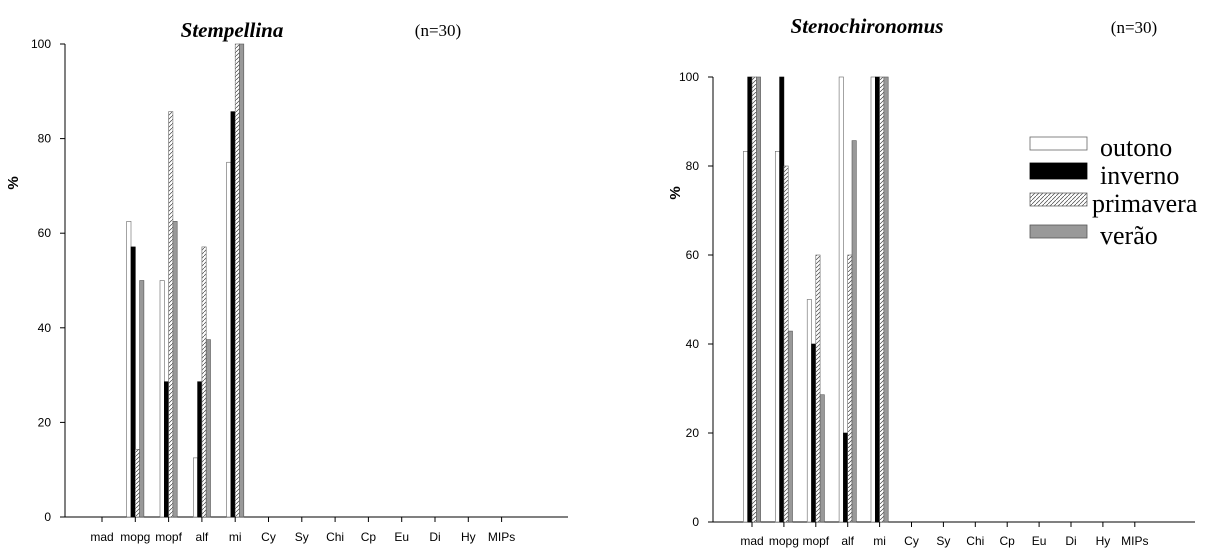 The image size is (1221, 553). What do you see at coordinates (1136, 147) in the screenshot?
I see `legend-label-outono: outono` at bounding box center [1136, 147].